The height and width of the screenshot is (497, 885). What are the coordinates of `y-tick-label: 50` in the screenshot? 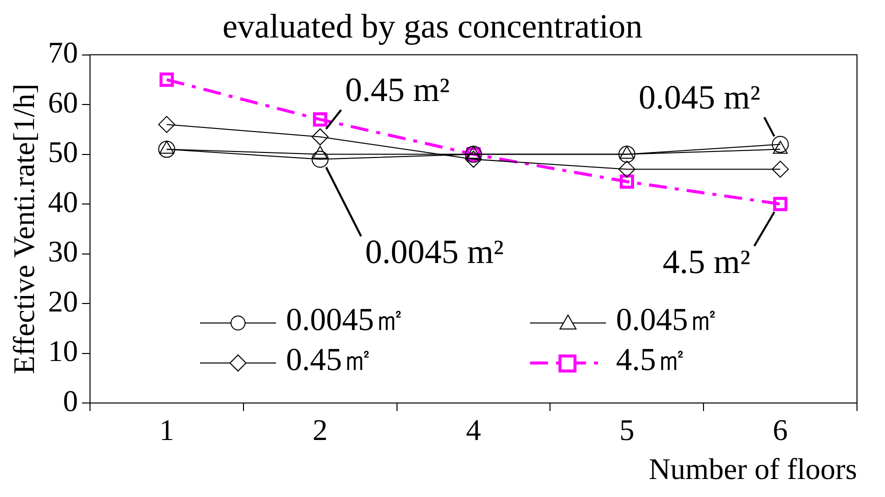 It's located at (63, 153).